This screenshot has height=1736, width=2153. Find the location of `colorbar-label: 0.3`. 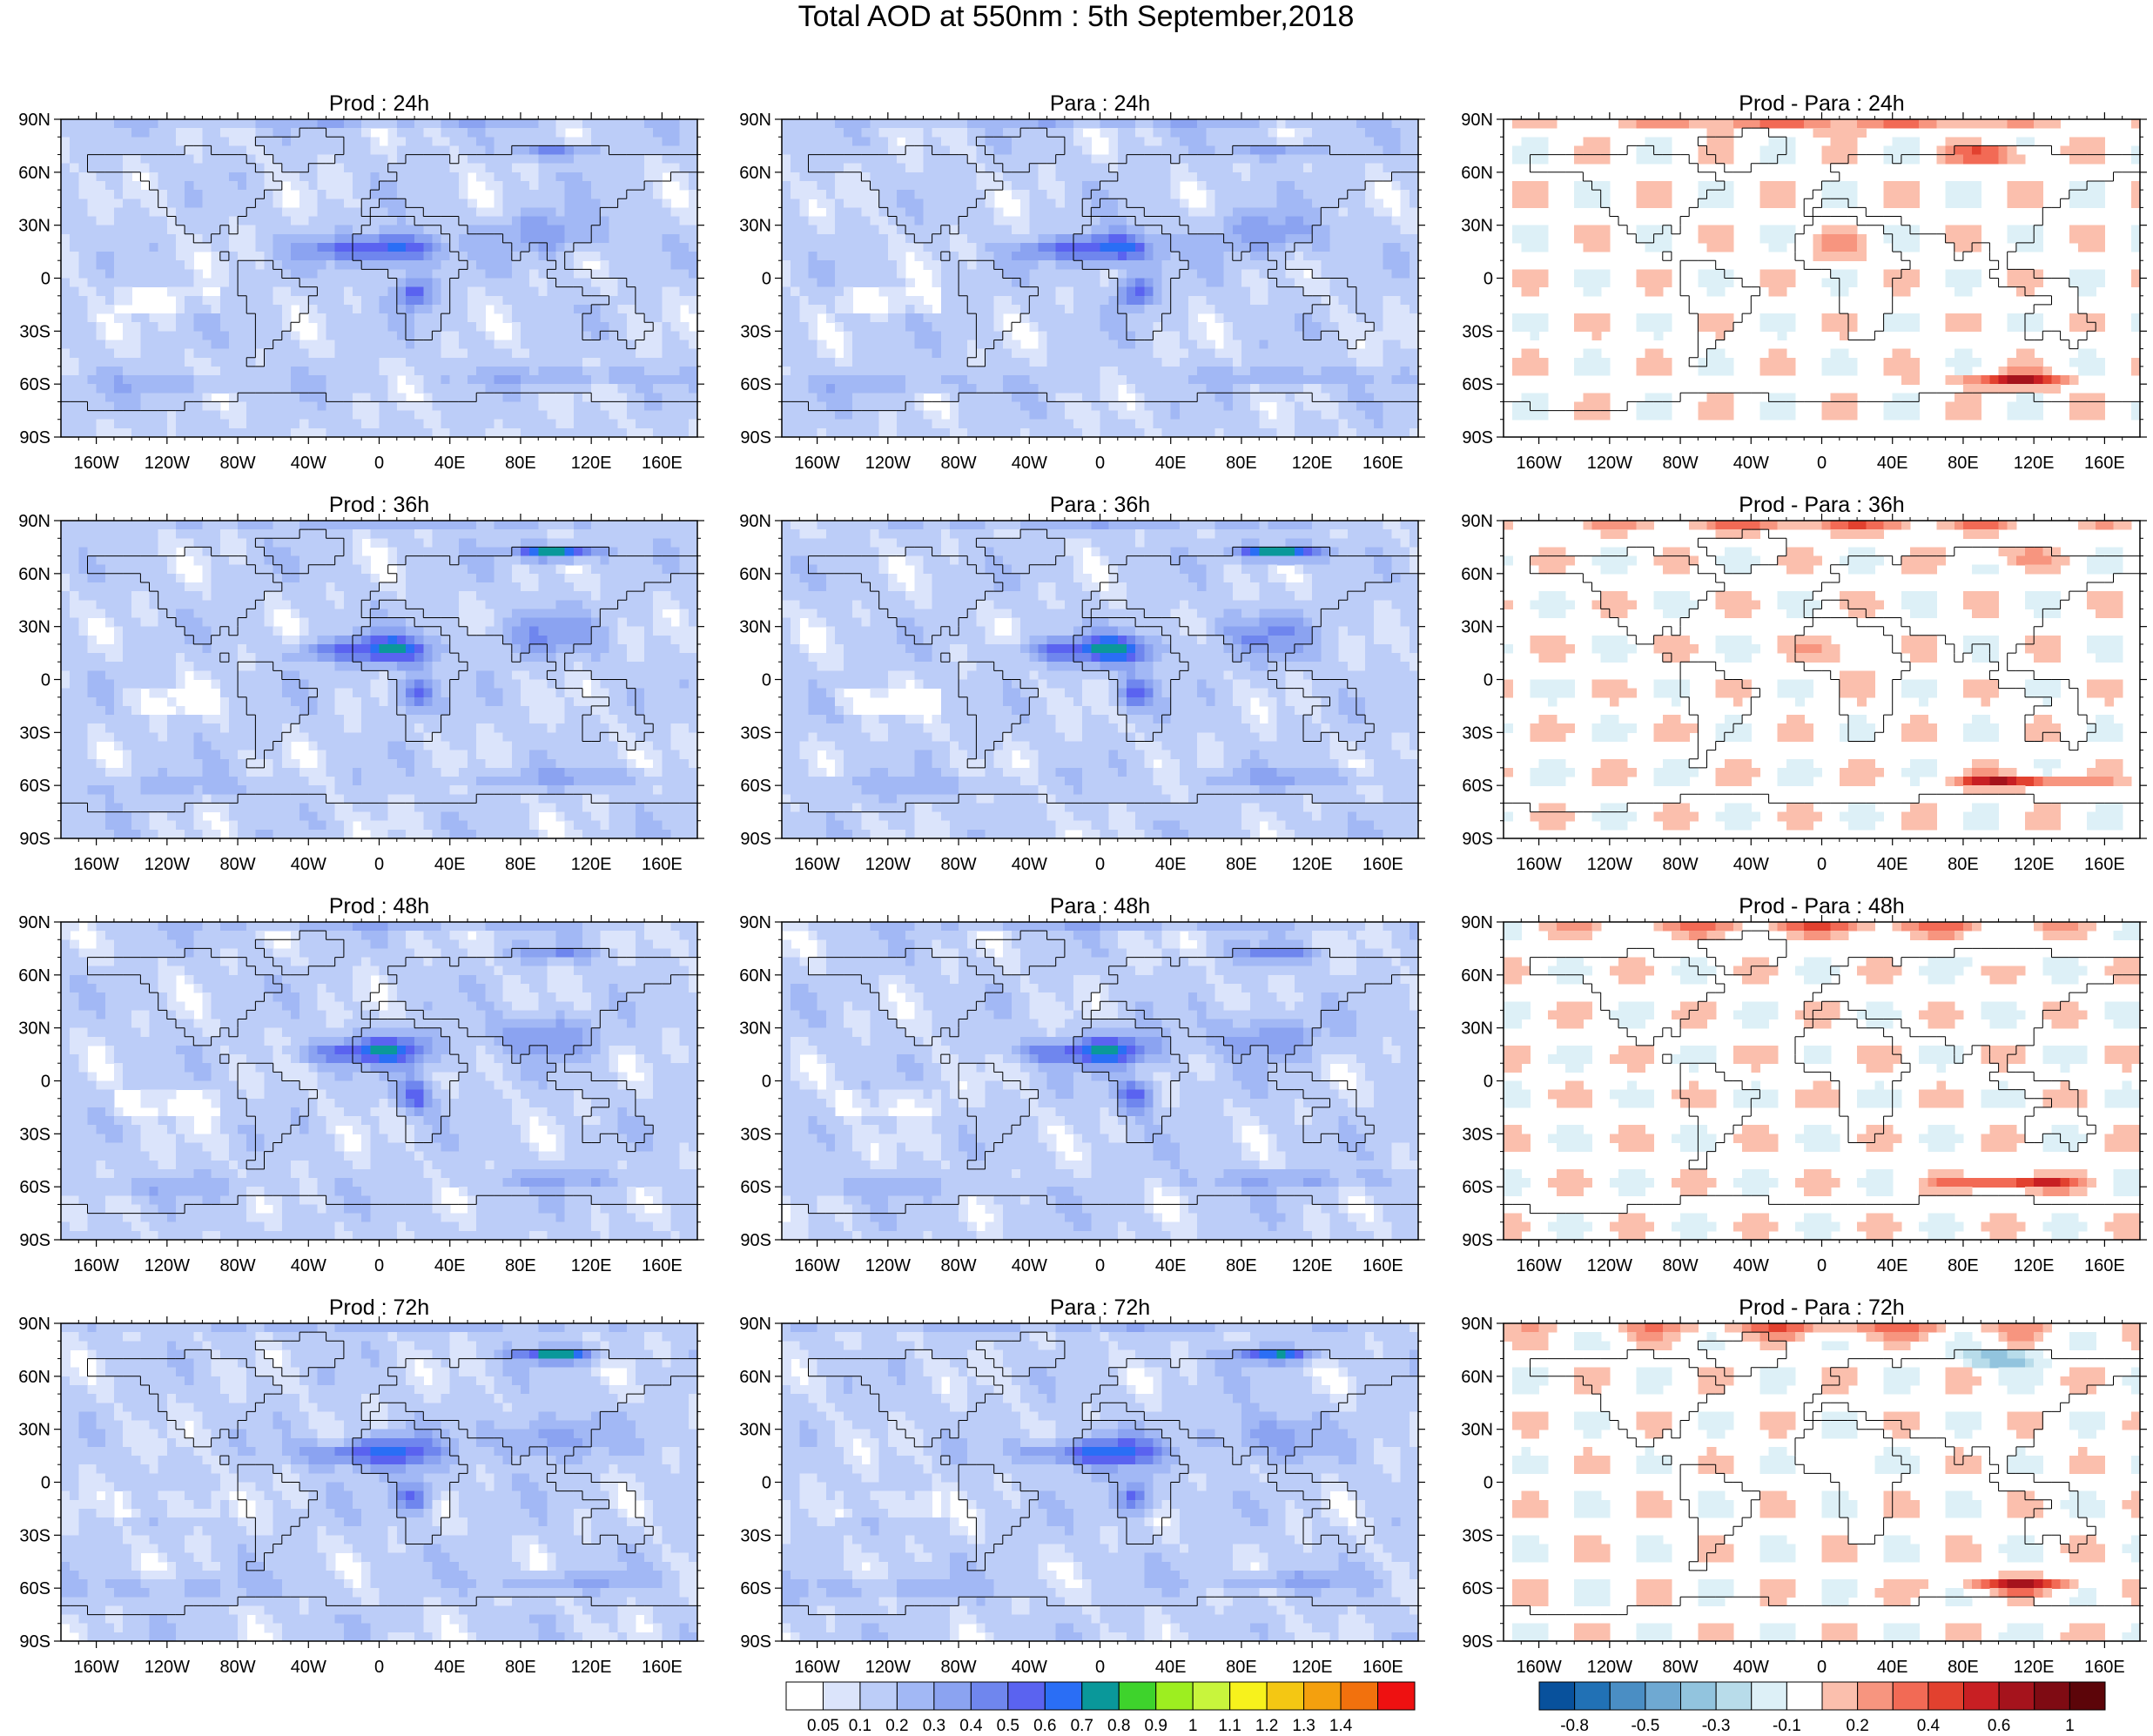

colorbar-label: 0.3 is located at coordinates (934, 1726).